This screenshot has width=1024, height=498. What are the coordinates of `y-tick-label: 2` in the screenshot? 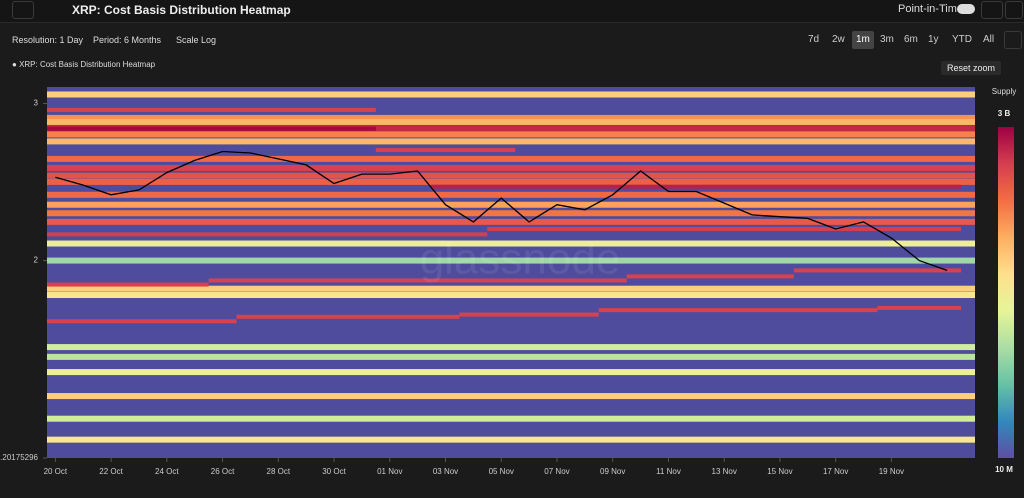 It's located at (36, 260).